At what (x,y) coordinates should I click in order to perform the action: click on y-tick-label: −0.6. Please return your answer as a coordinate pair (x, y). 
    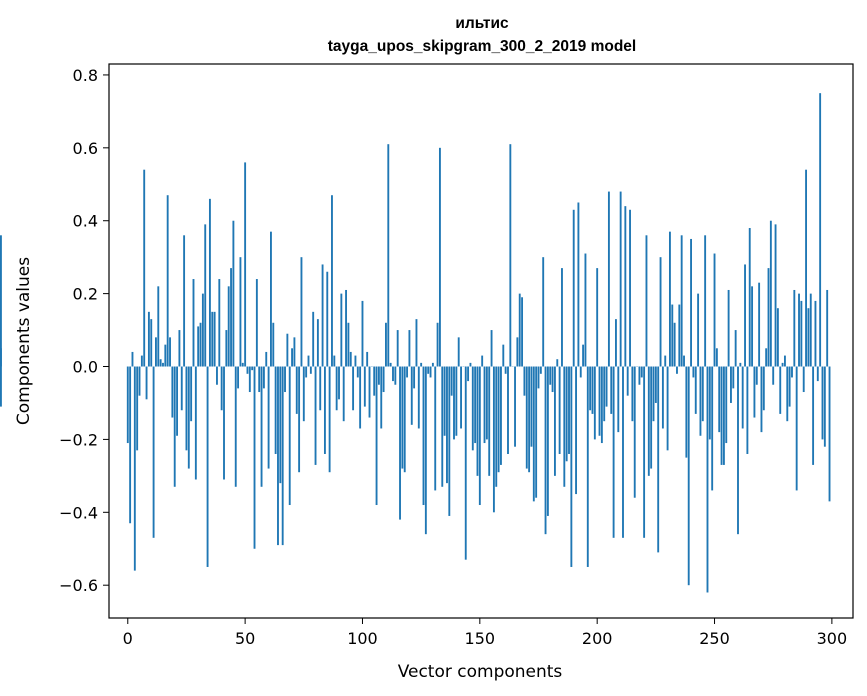
    Looking at the image, I should click on (78, 585).